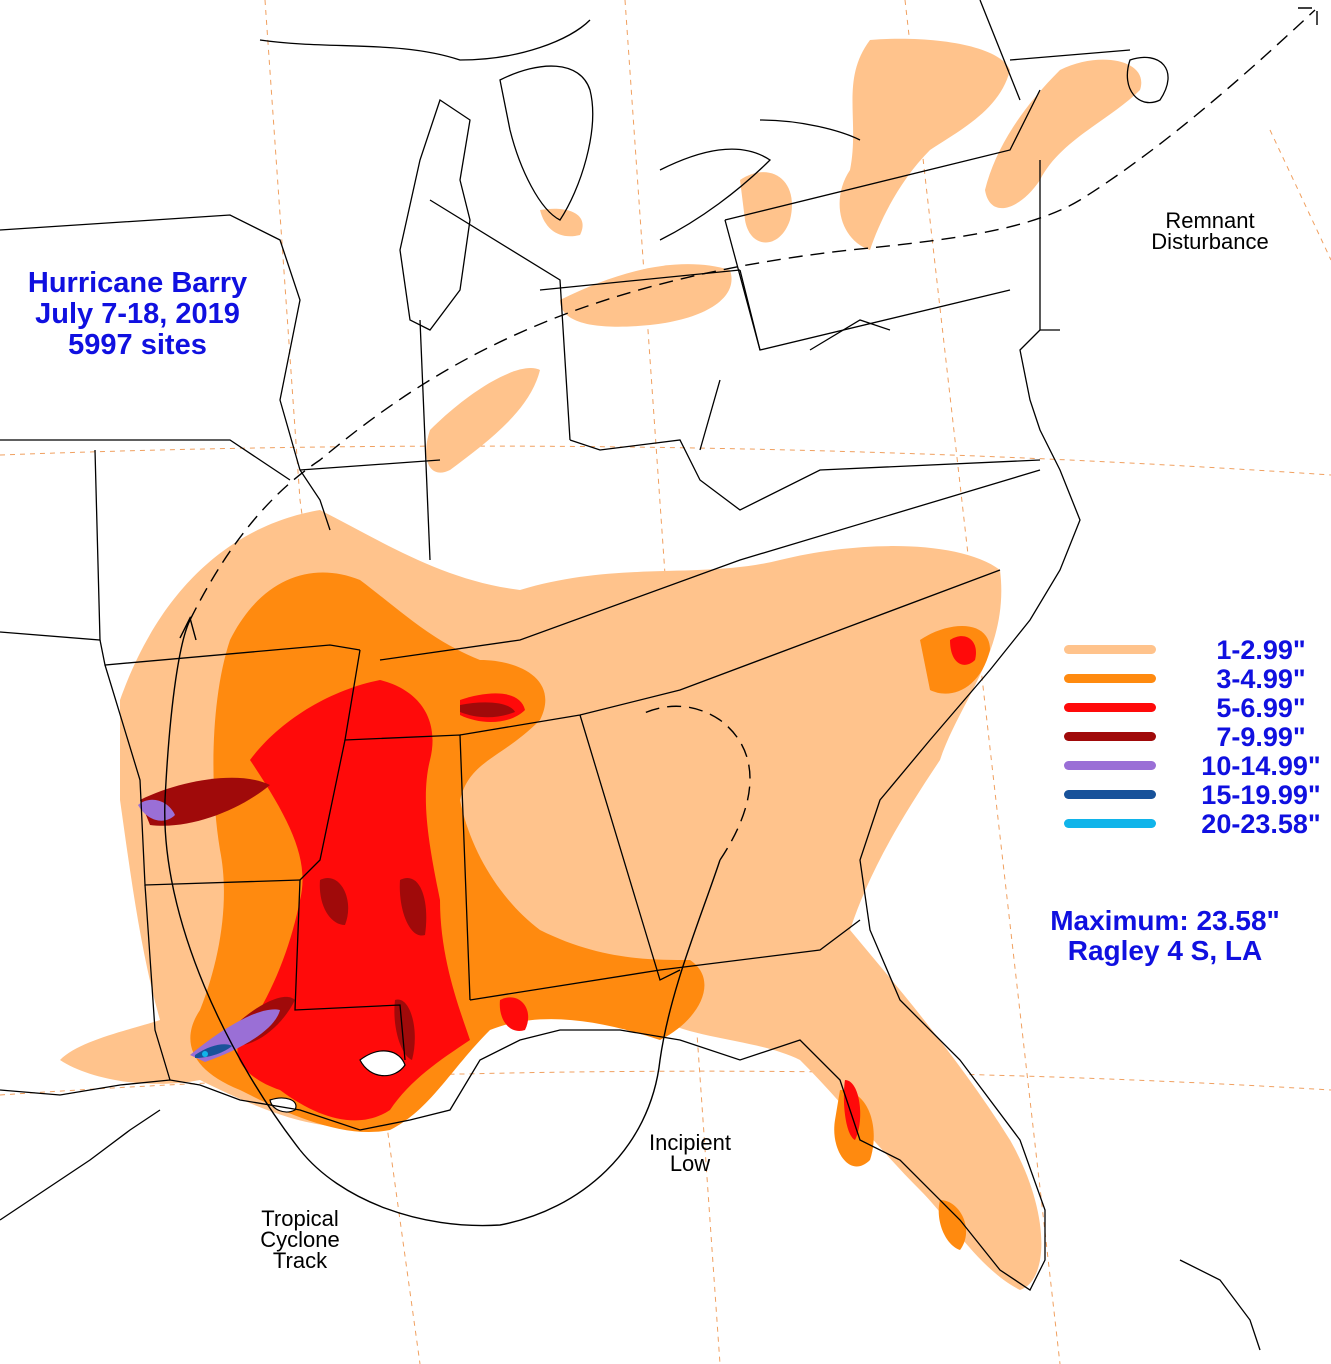 The height and width of the screenshot is (1364, 1331). Describe the element at coordinates (1261, 679) in the screenshot. I see `legend-label: 3-4.99"` at that location.